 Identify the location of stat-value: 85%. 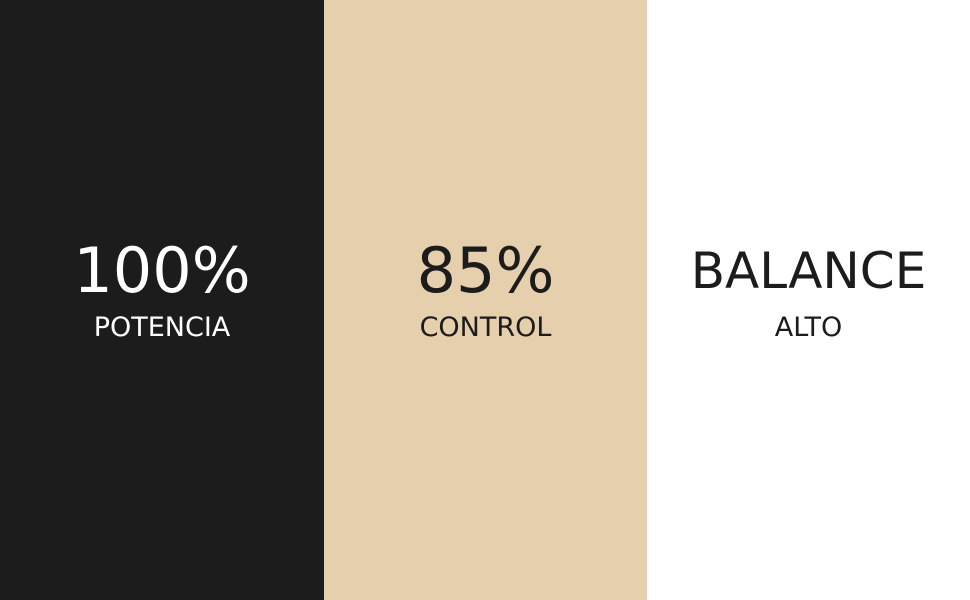
(485, 270).